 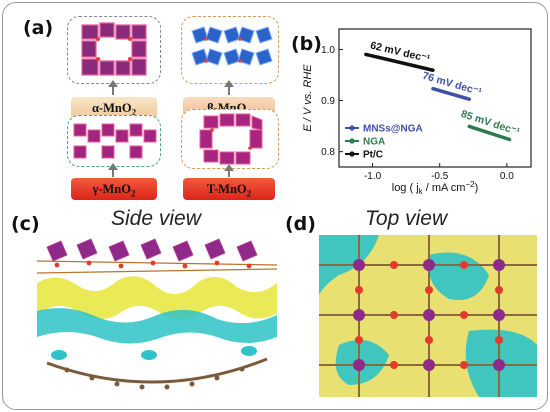 What do you see at coordinates (328, 152) in the screenshot?
I see `y-tick-label: 0.8` at bounding box center [328, 152].